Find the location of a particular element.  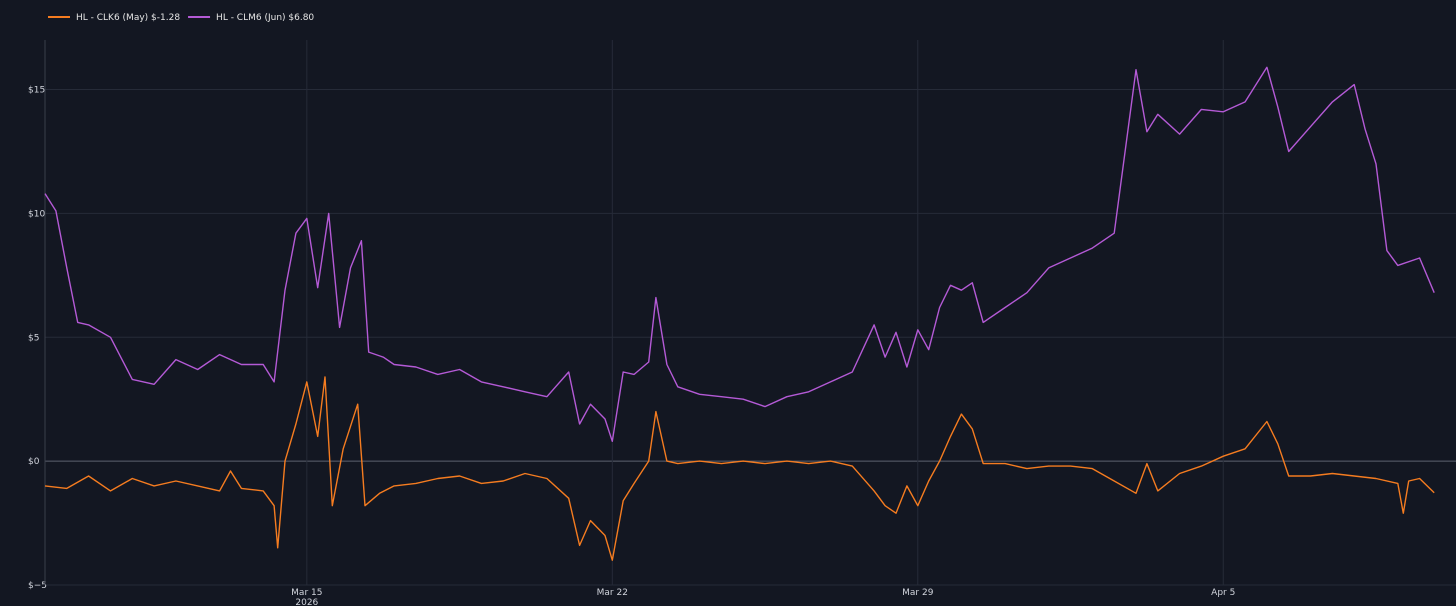

y-tick-label: $−5 is located at coordinates (37, 586).